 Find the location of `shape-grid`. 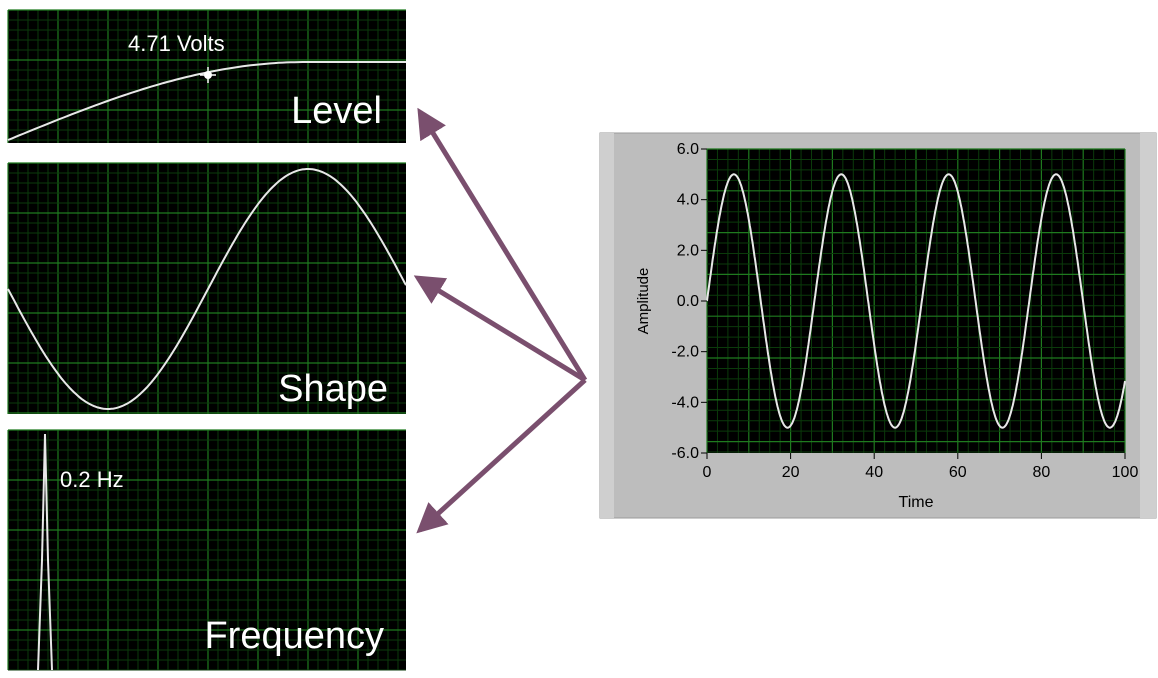

shape-grid is located at coordinates (206, 288).